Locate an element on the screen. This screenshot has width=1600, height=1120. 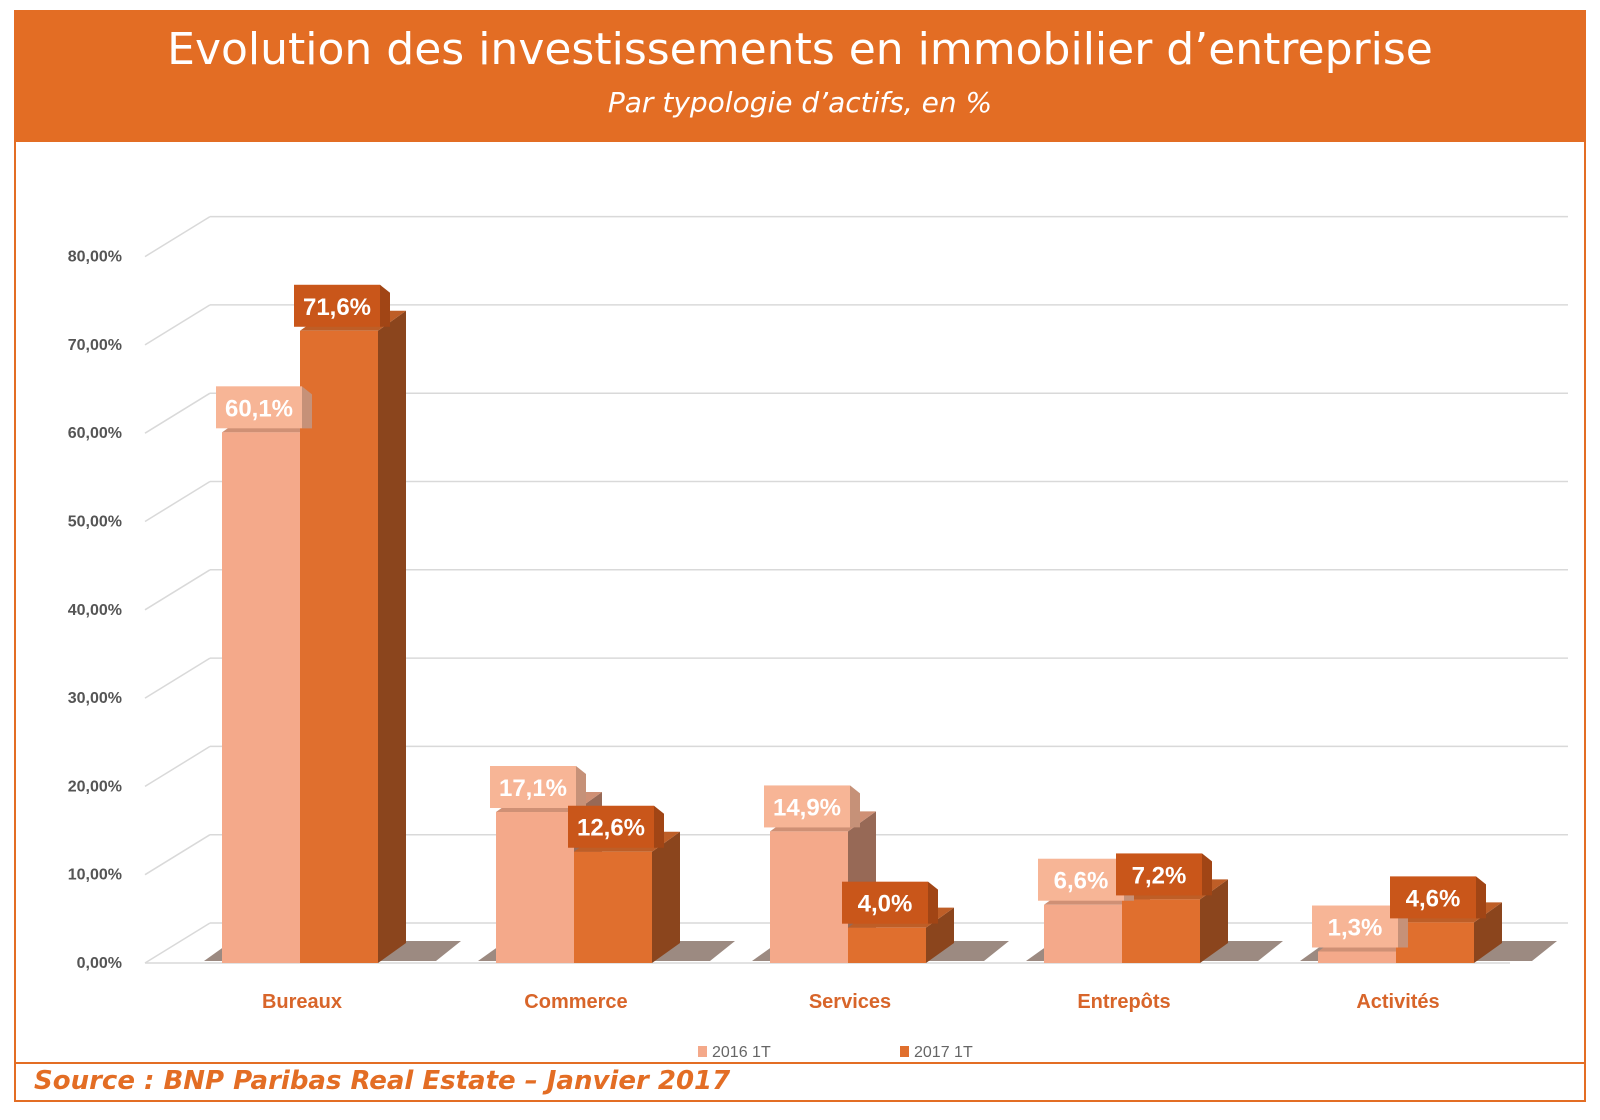
category-label: Entrepôts is located at coordinates (1123, 1002).